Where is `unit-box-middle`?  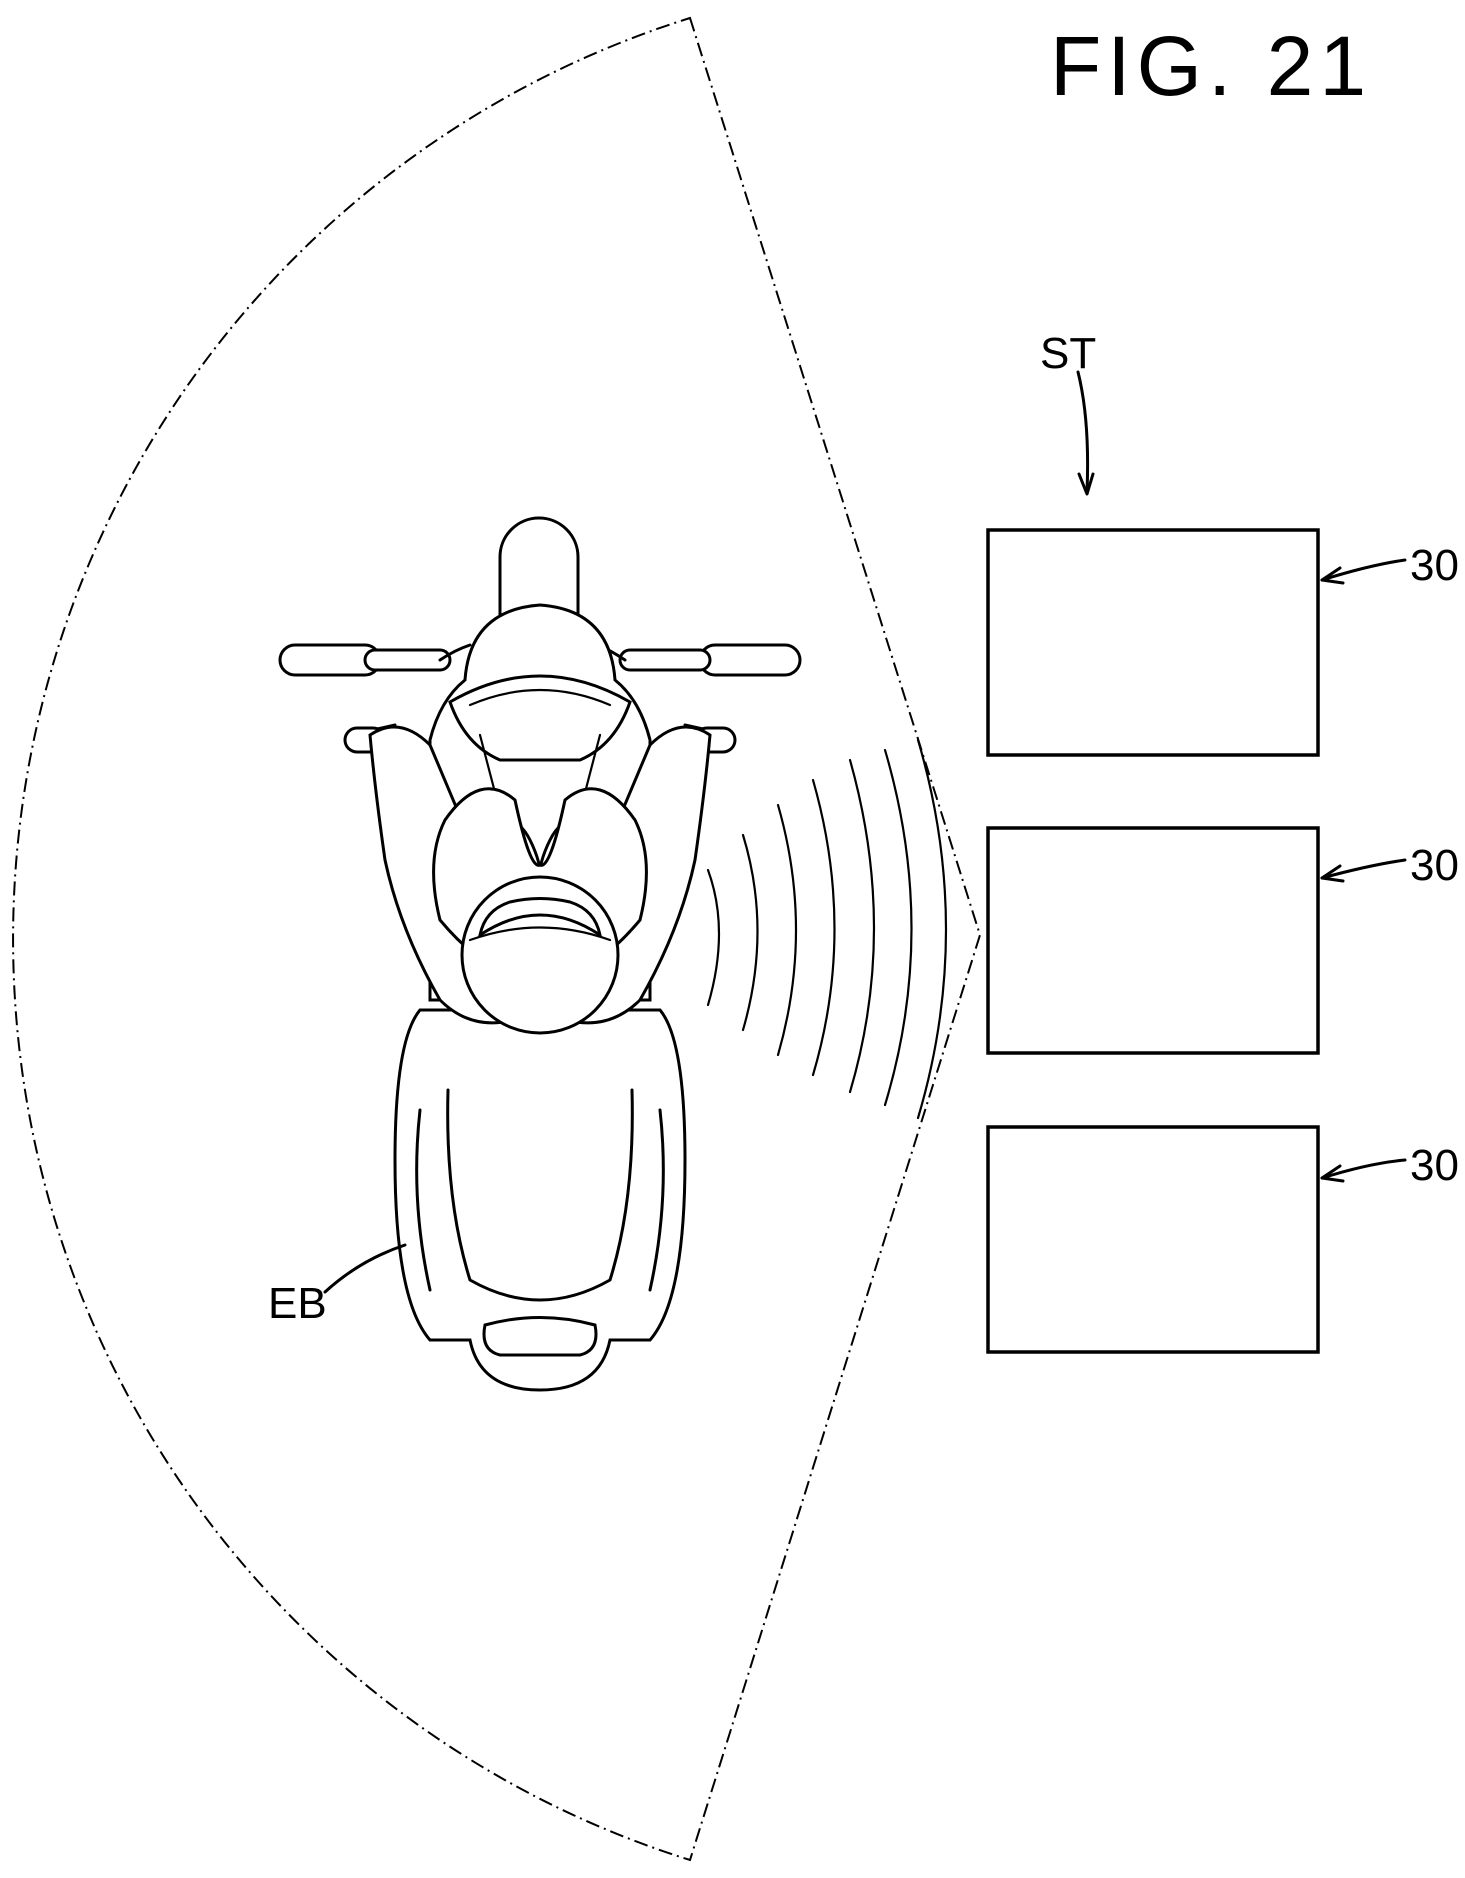
unit-box-middle is located at coordinates (1153, 940).